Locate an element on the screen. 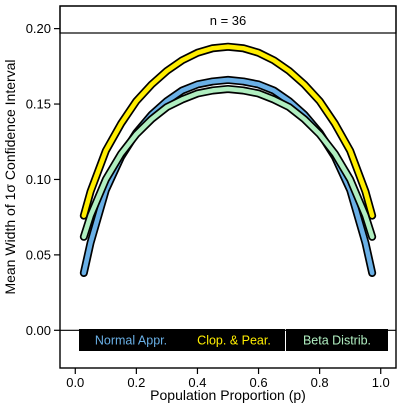 The image size is (409, 409). y-tick-label: 0.00 is located at coordinates (38, 330).